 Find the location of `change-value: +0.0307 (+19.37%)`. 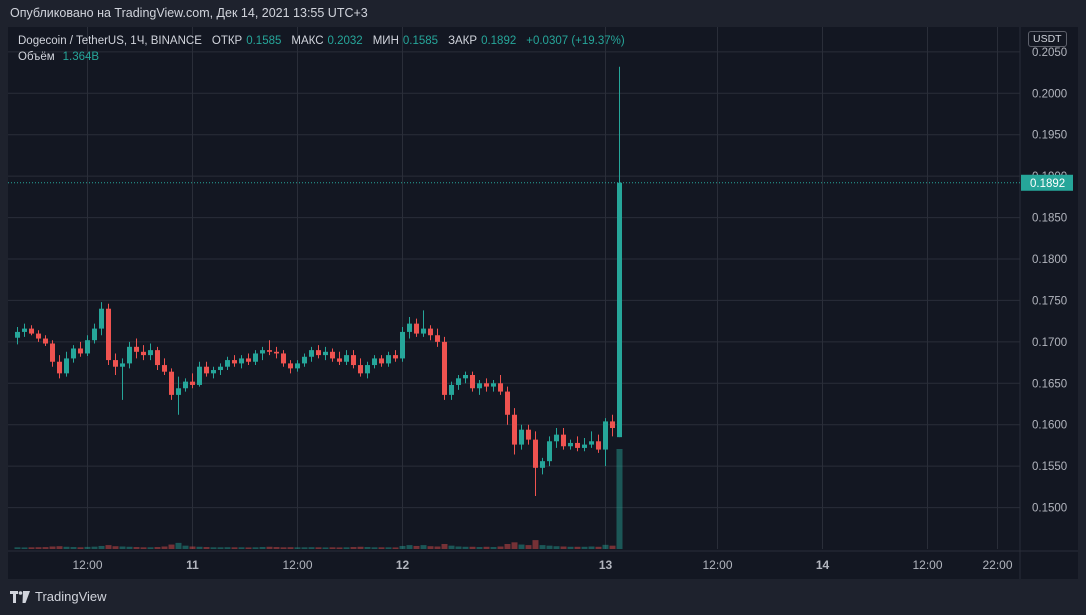

change-value: +0.0307 (+19.37%) is located at coordinates (575, 41).